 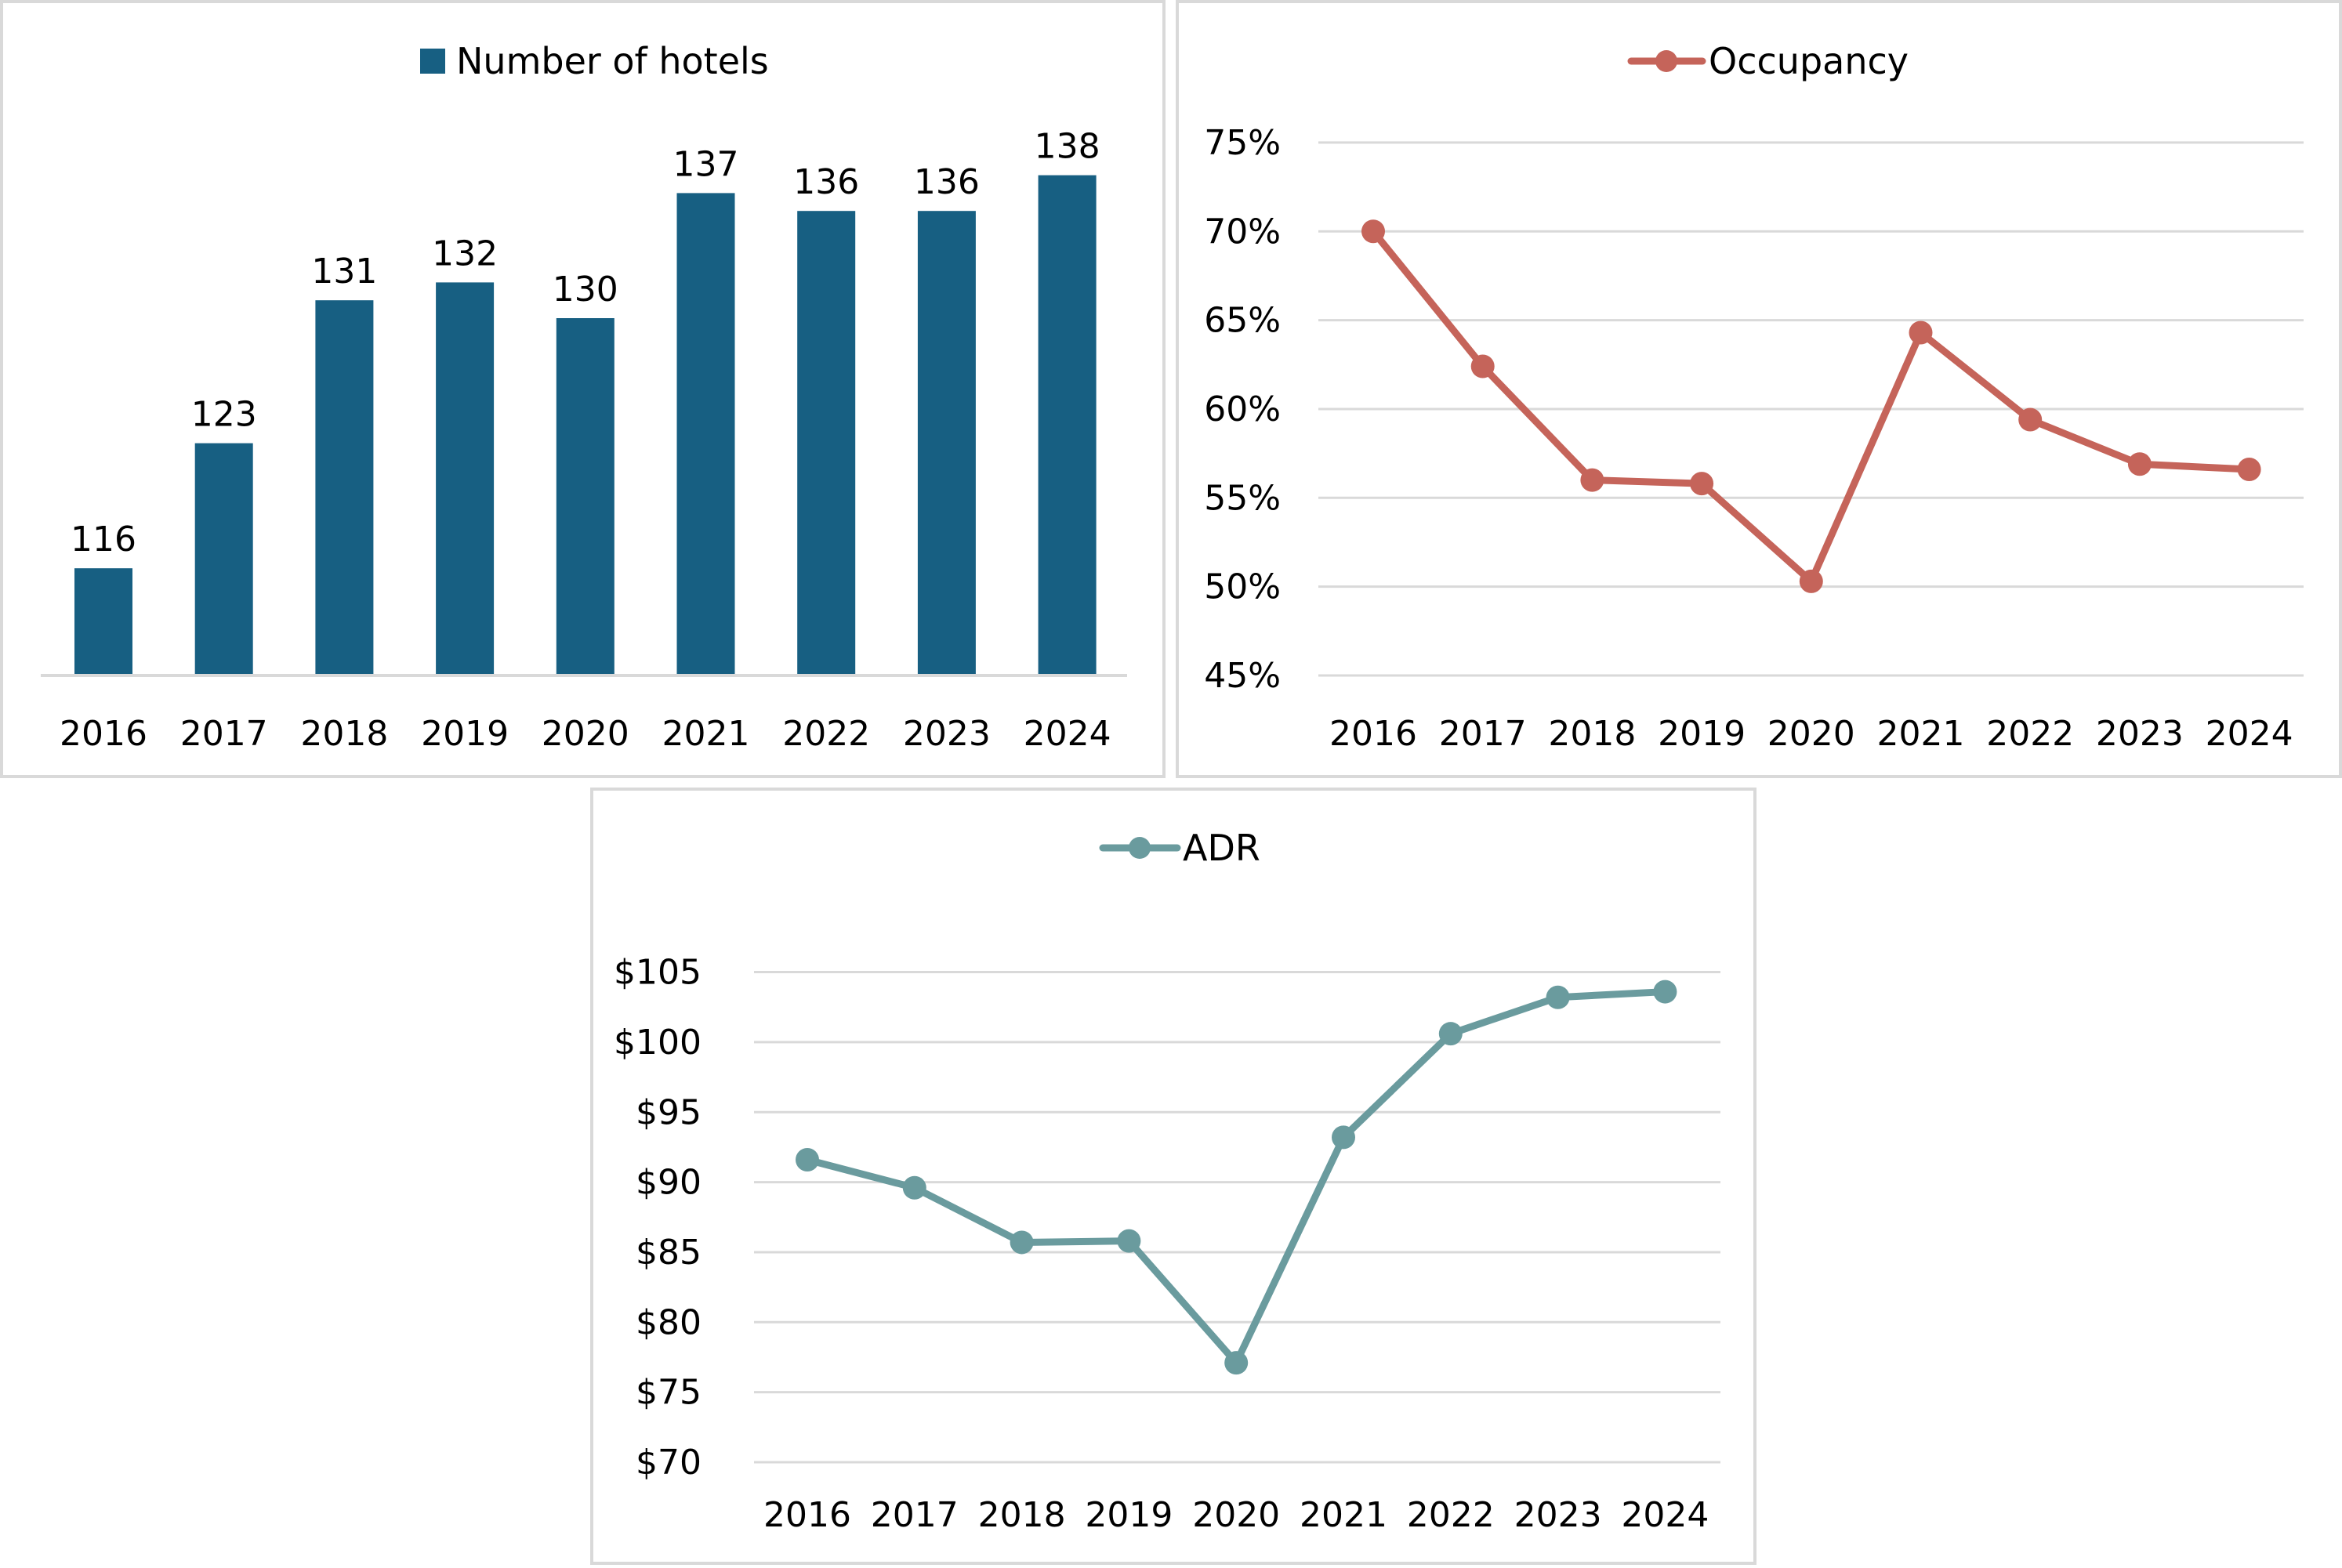 I want to click on occ-x-tick-label: 2024, so click(x=2249, y=734).